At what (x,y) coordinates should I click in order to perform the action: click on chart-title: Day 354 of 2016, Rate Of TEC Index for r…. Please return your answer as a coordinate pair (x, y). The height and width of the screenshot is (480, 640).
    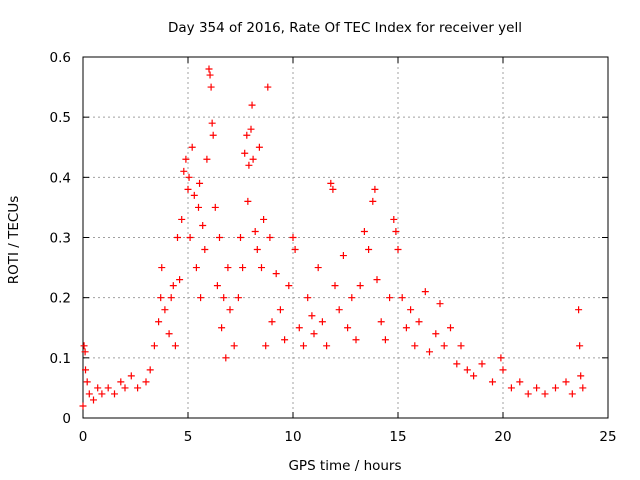
    Looking at the image, I should click on (345, 28).